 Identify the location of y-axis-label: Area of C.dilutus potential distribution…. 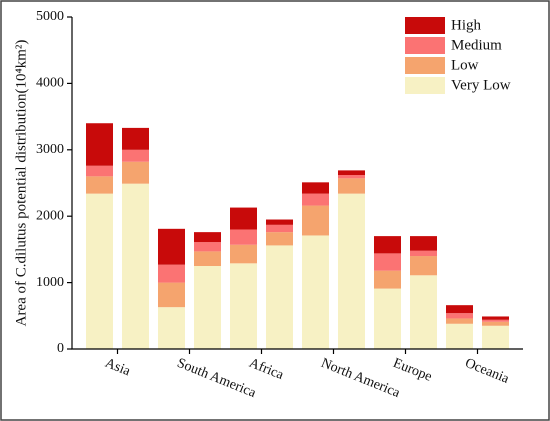
(21, 183).